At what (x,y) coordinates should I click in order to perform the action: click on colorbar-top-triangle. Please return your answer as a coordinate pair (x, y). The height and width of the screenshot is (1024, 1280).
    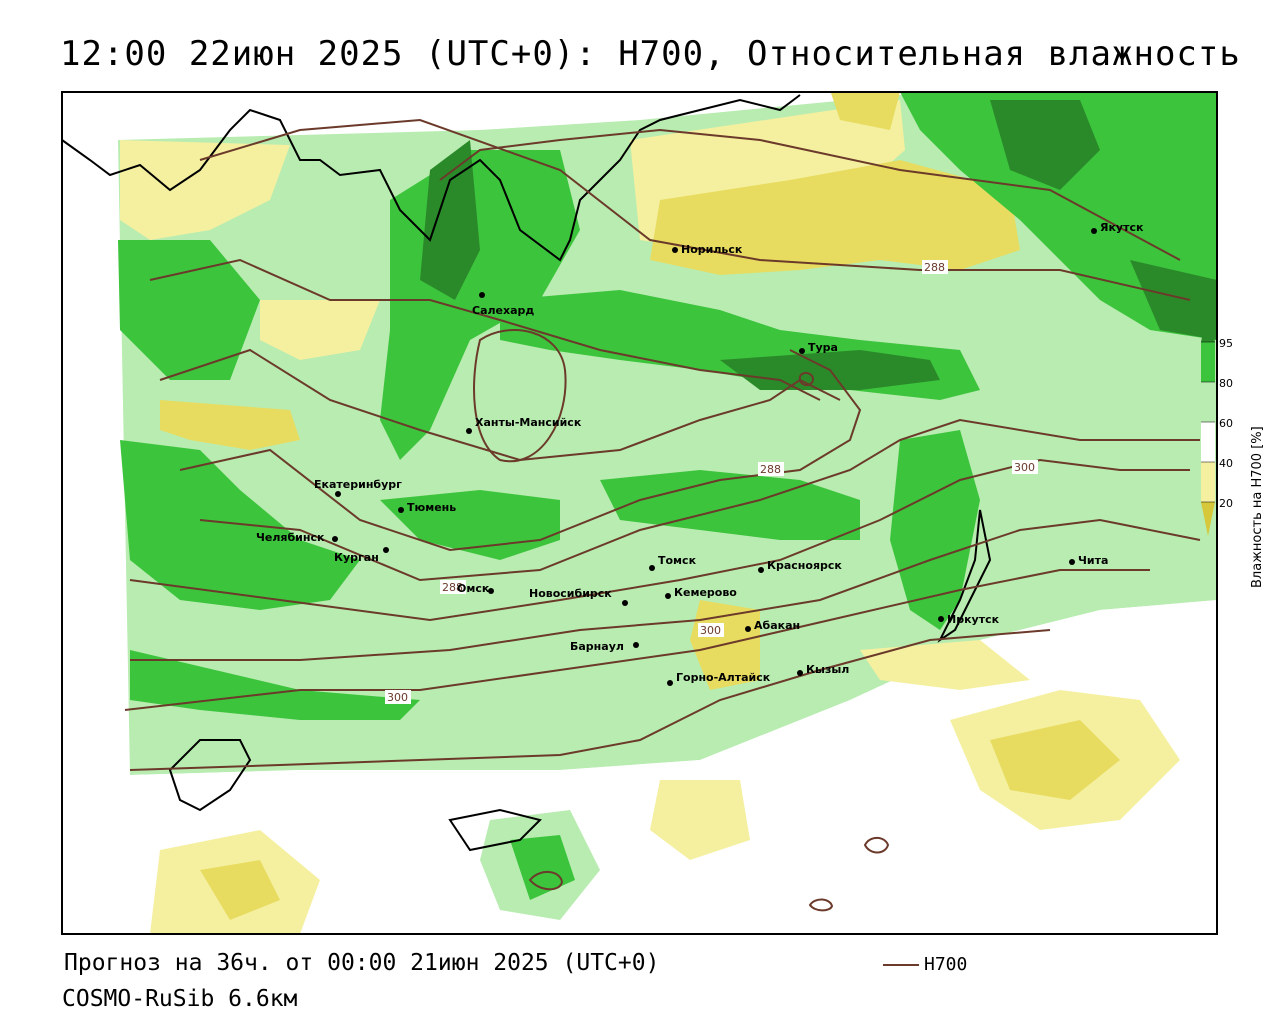
    Looking at the image, I should click on (1208, 325).